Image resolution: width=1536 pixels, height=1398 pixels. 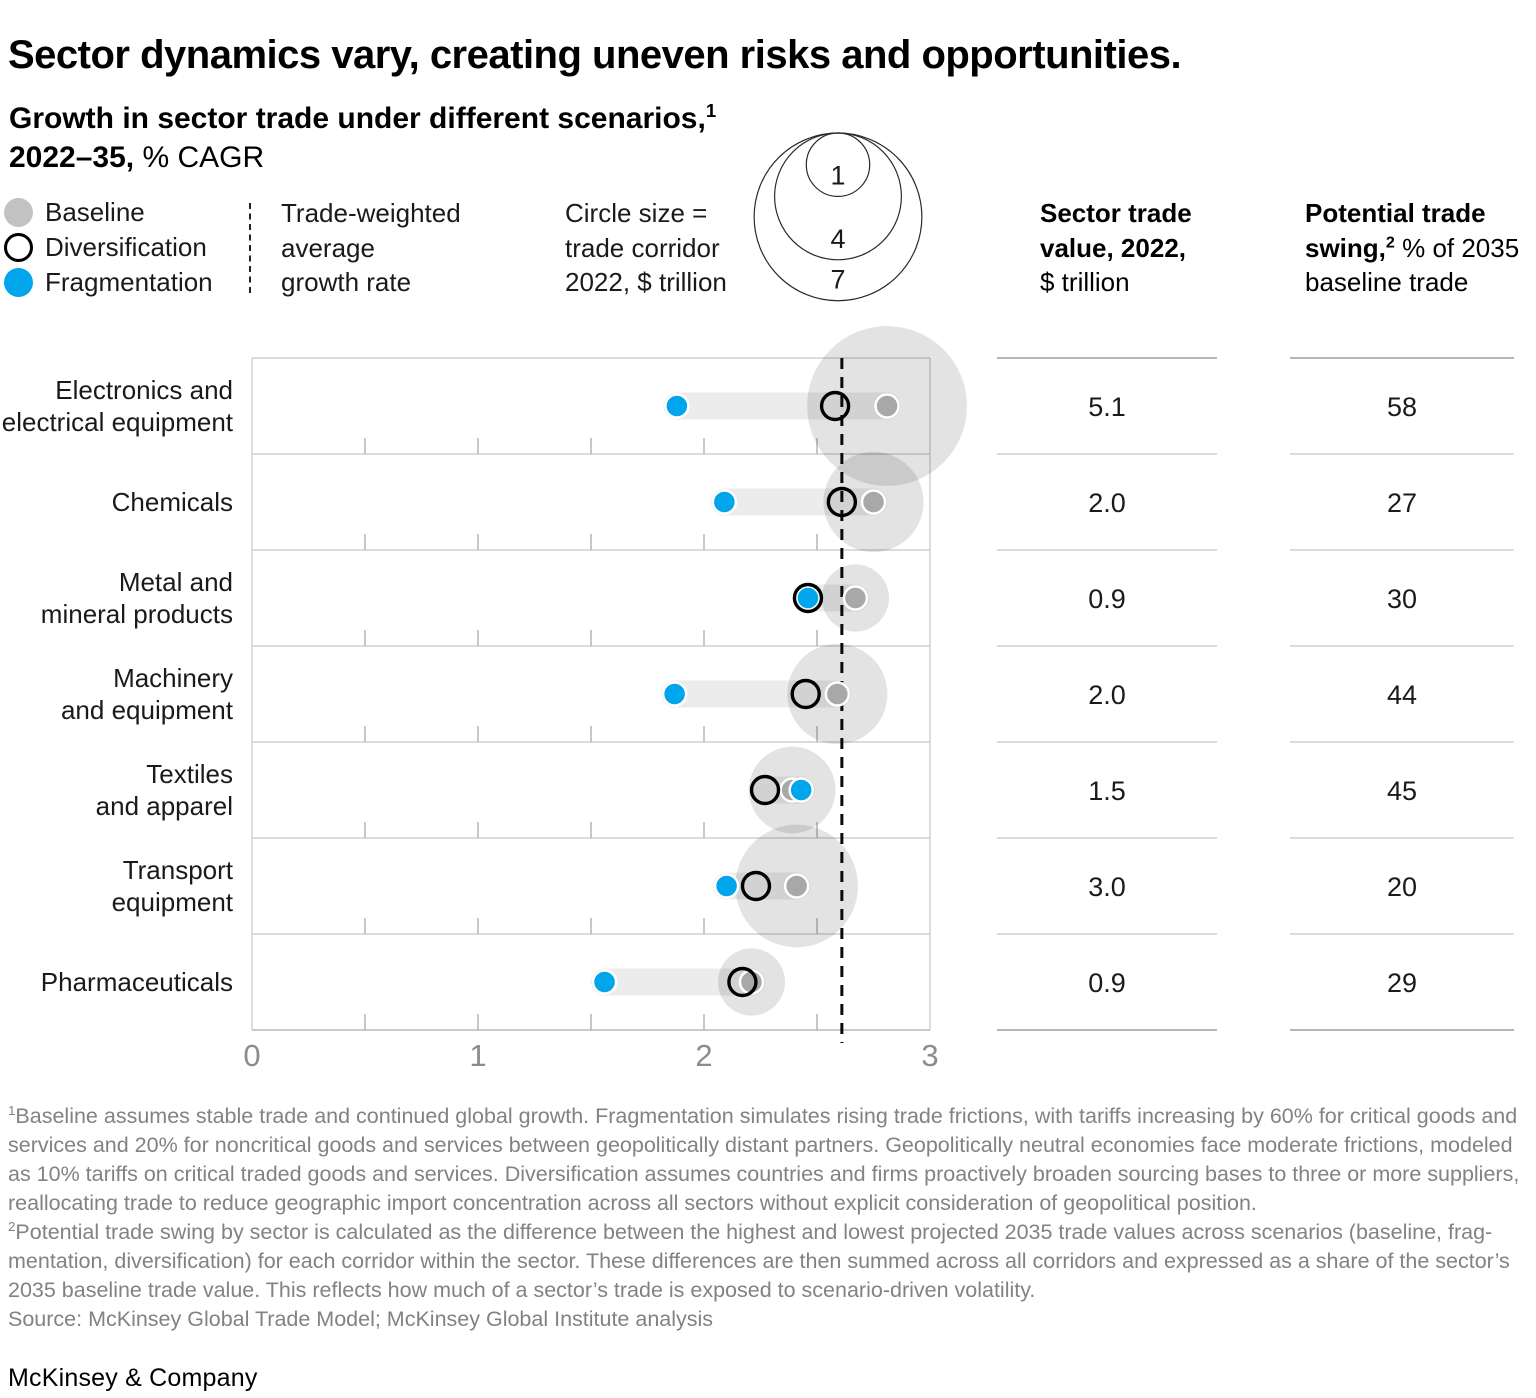 I want to click on scenario-legend: Baseline Diversification Fragmentation, so click(x=108, y=247).